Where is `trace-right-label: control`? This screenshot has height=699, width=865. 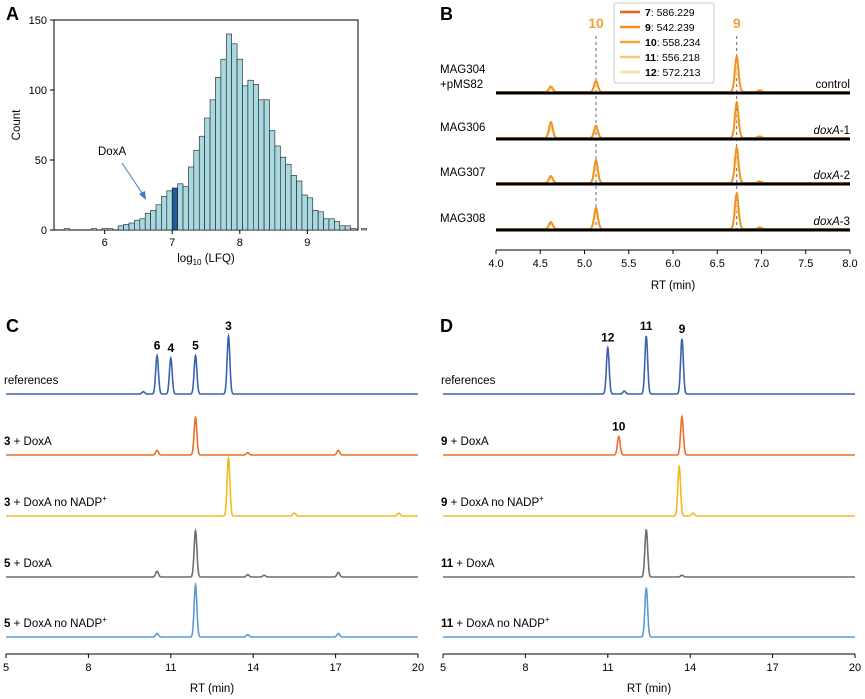
trace-right-label: control is located at coordinates (832, 85).